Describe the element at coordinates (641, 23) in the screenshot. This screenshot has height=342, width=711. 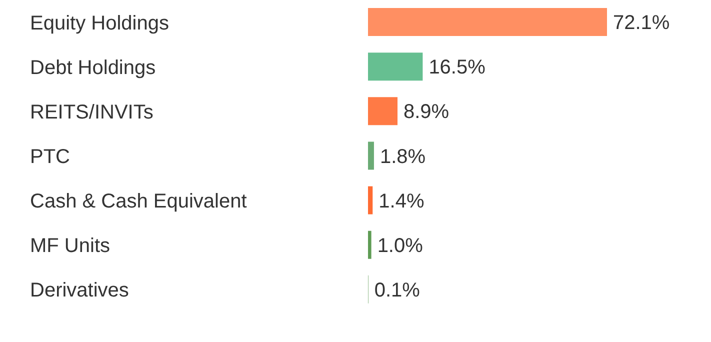
I see `data-label: 72.1%` at that location.